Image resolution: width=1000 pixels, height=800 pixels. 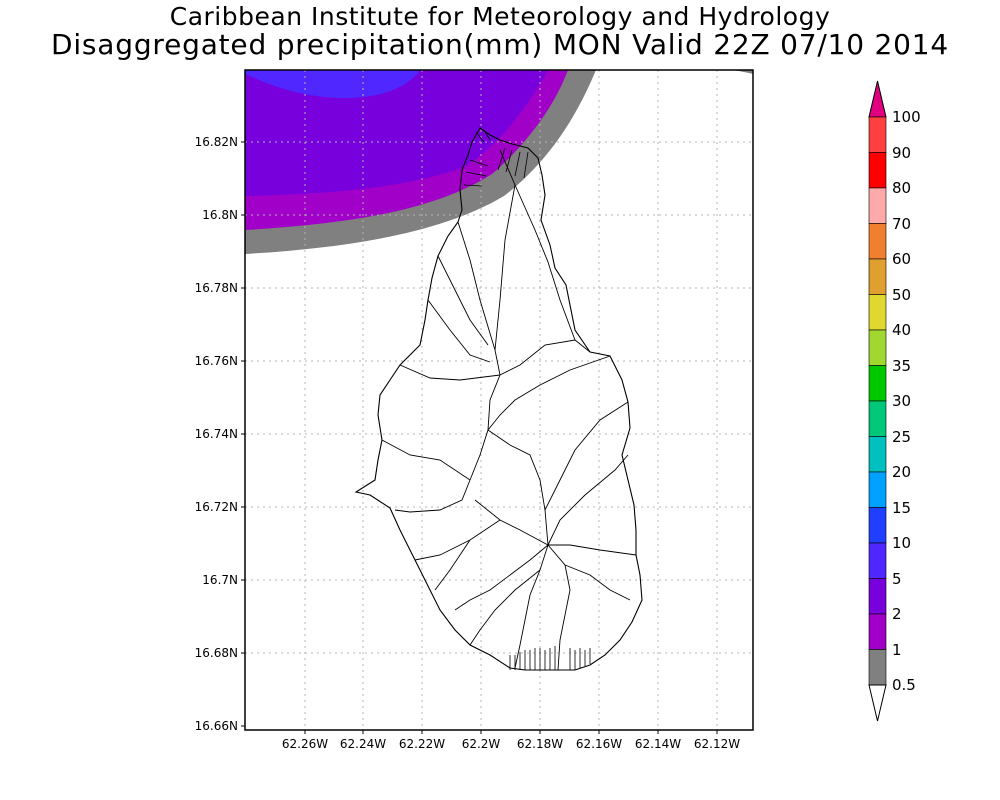 What do you see at coordinates (658, 744) in the screenshot?
I see `lon-tick-label: 62.14W` at bounding box center [658, 744].